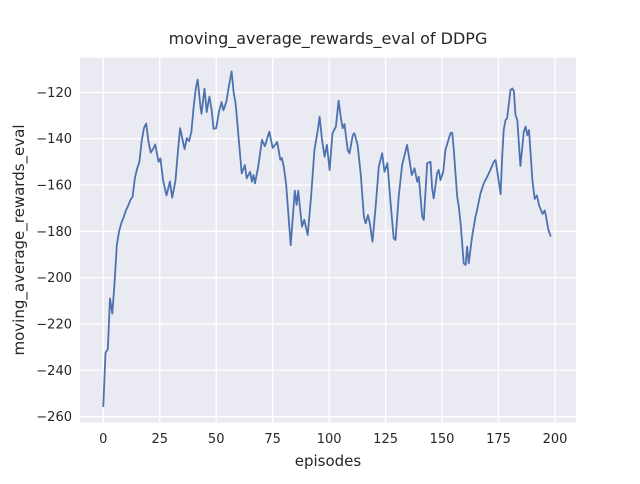  I want to click on y-tick-label: −220, so click(54, 324).